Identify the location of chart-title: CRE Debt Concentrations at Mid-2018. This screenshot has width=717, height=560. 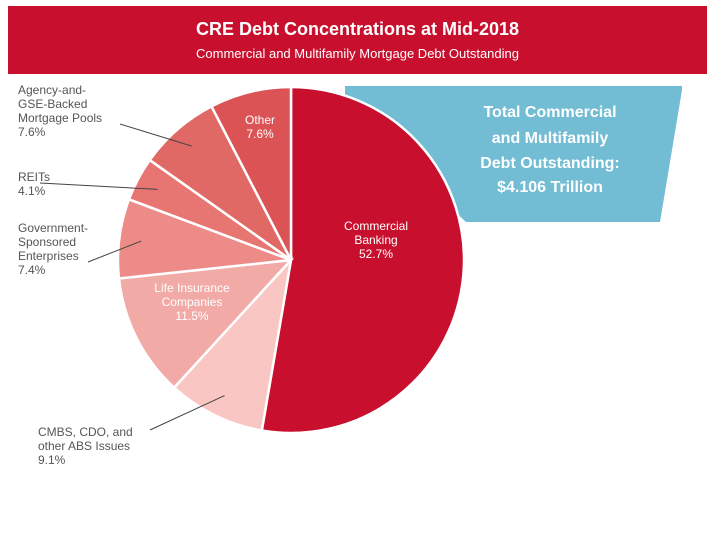
(357, 29).